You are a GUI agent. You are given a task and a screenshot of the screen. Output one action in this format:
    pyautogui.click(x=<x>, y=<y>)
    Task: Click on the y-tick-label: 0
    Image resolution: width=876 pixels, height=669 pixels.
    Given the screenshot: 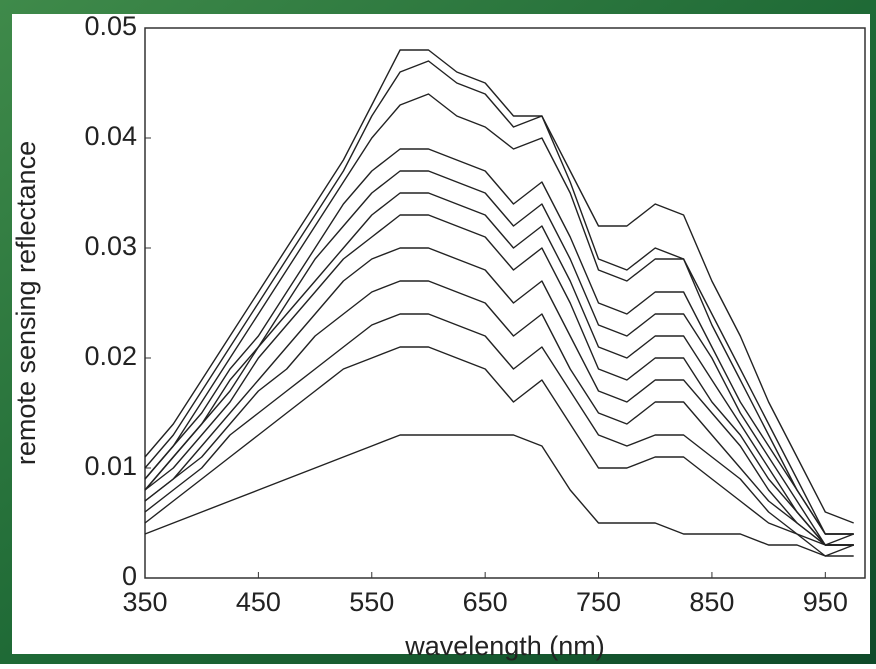 What is the action you would take?
    pyautogui.click(x=129, y=576)
    